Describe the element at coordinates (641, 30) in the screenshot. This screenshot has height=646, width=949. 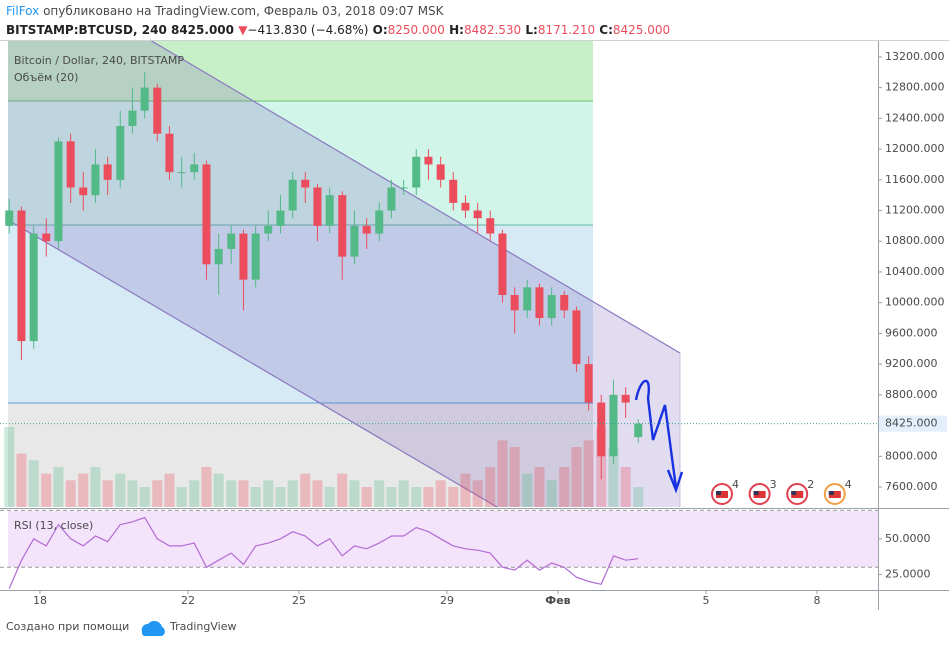
I see `ohlc-value: 8425.000` at that location.